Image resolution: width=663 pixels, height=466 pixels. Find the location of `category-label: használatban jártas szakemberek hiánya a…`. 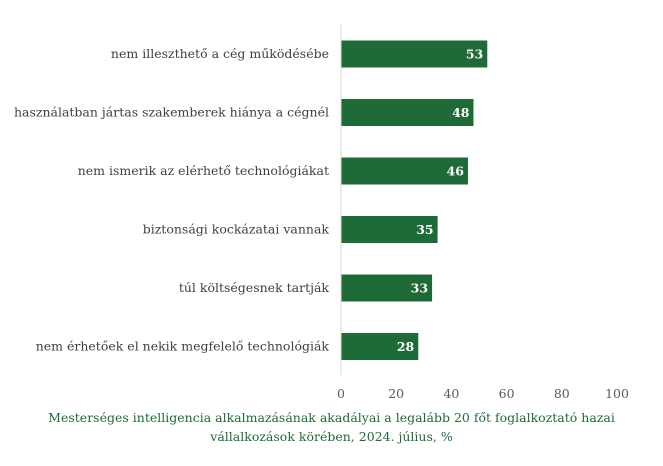

category-label: használatban jártas szakemberek hiánya a… is located at coordinates (171, 112).